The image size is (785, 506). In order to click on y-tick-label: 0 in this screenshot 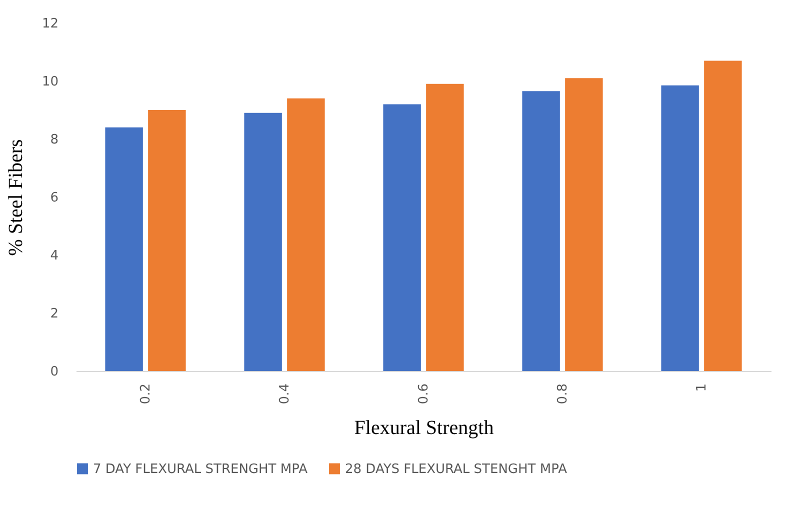, I will do `click(54, 372)`.